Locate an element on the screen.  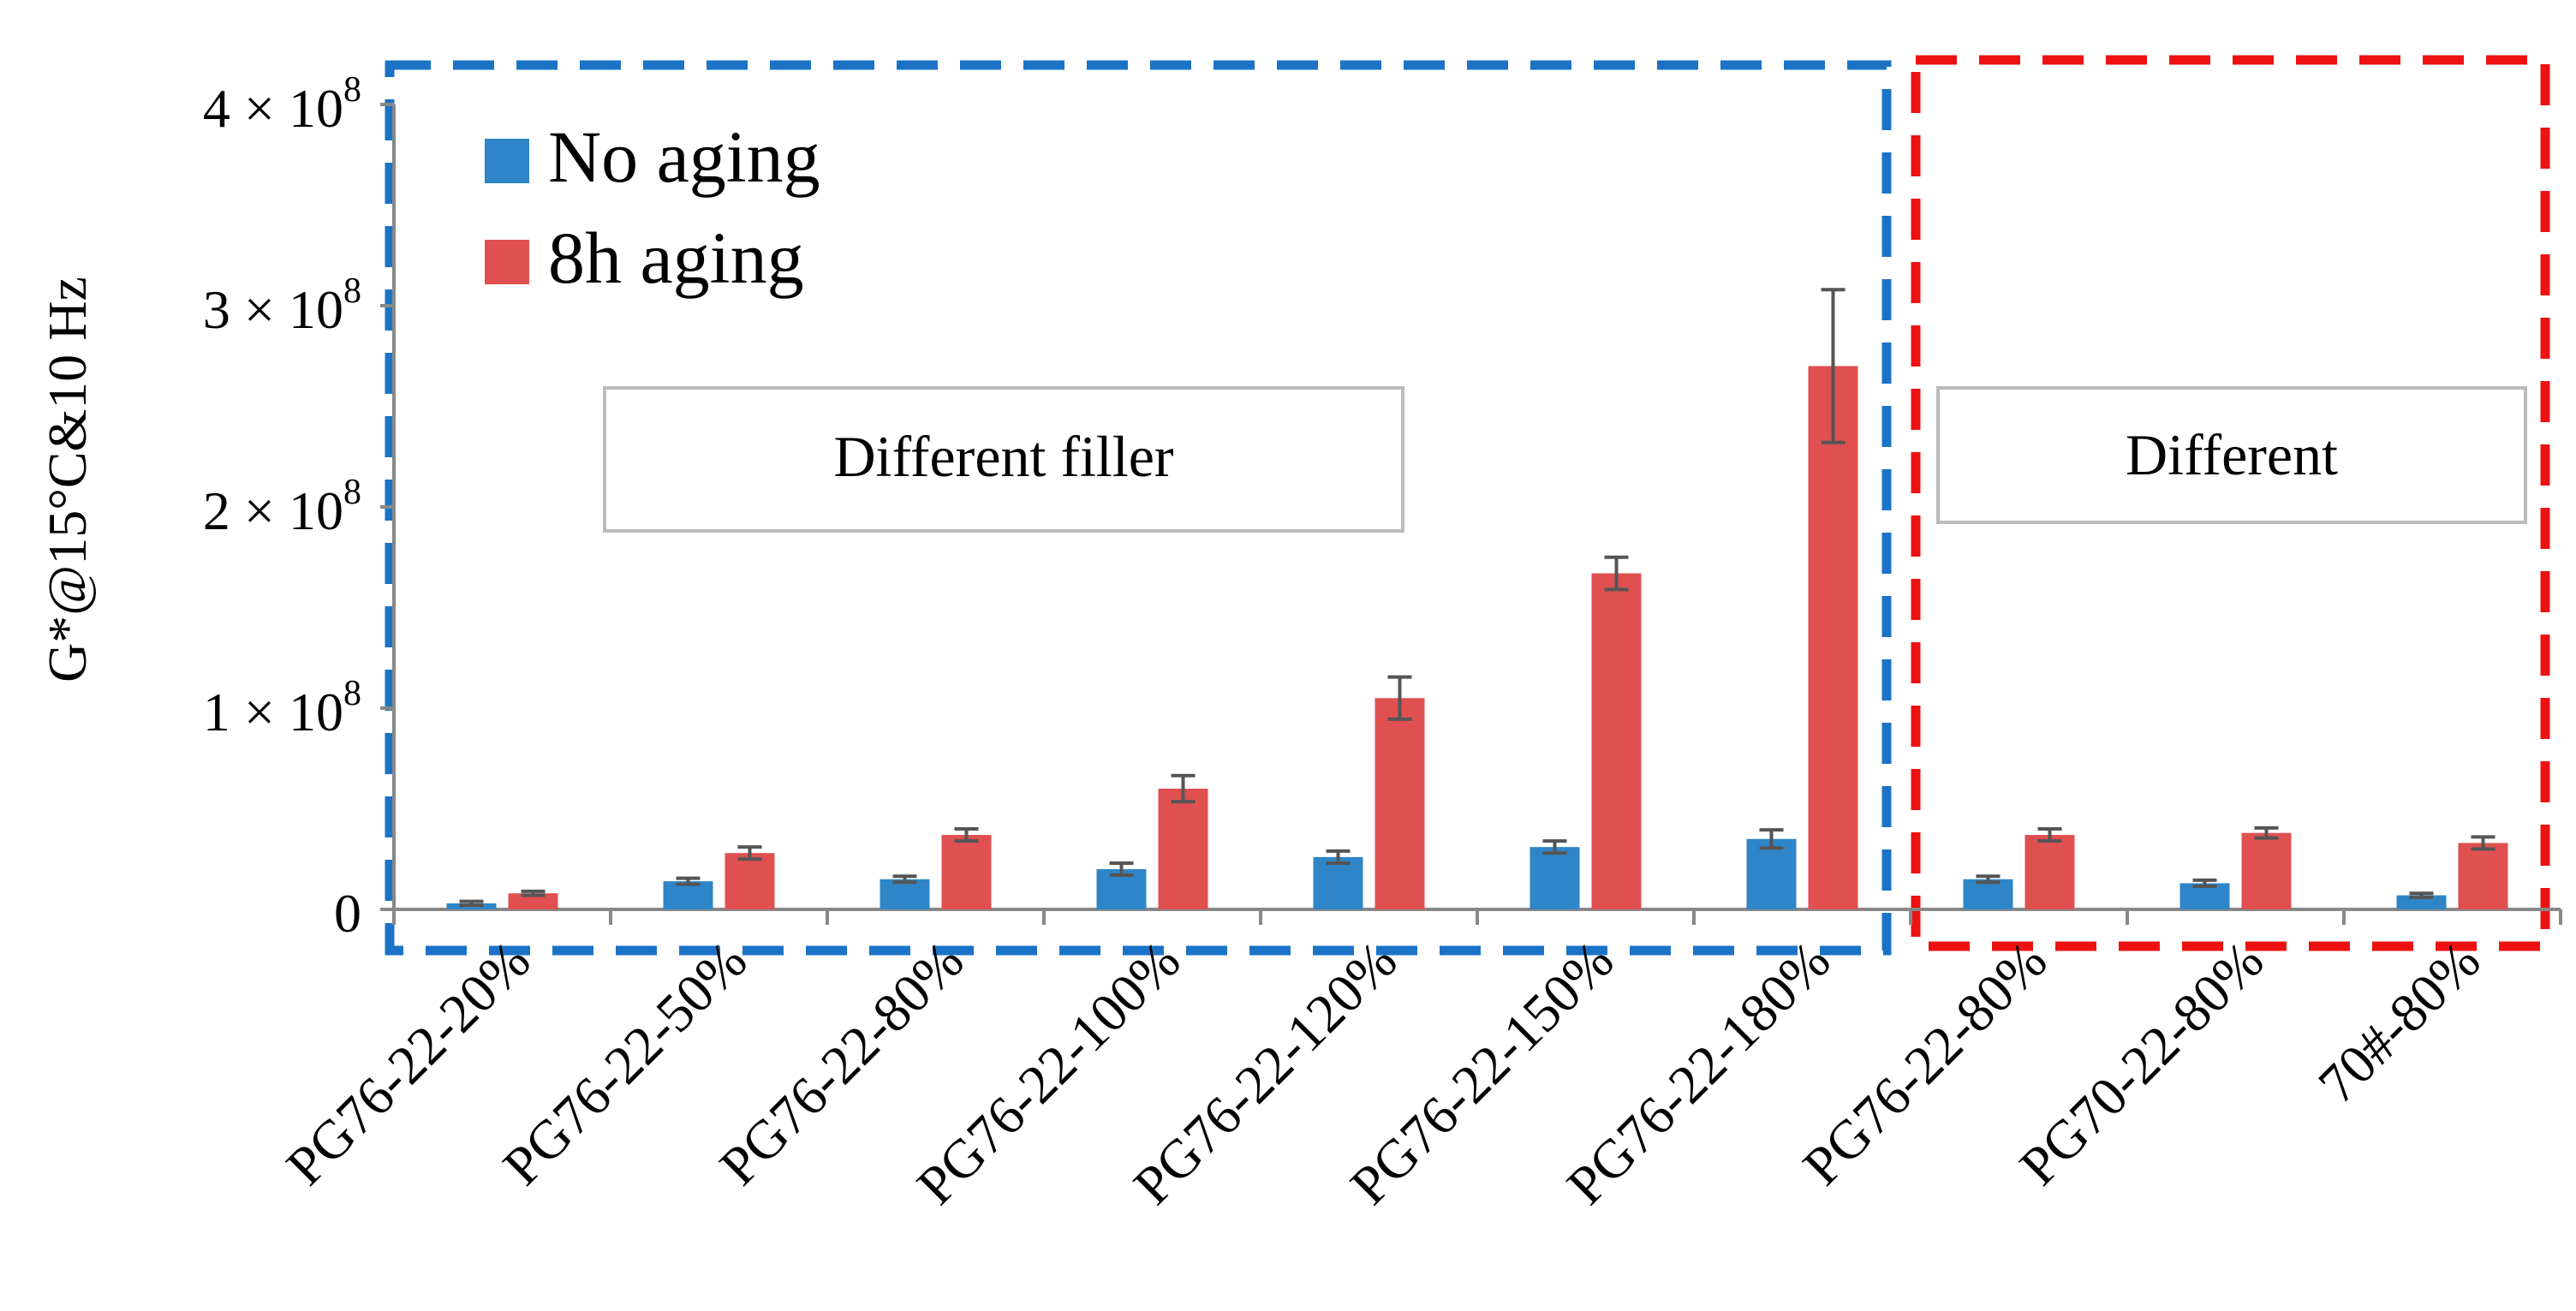
legend: No aging 8h aging is located at coordinates (653, 207).